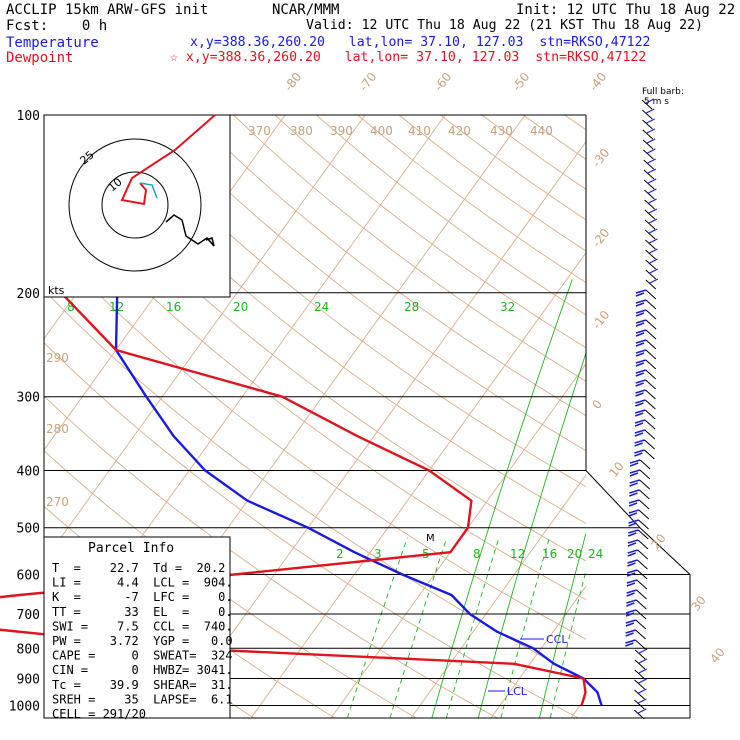 The width and height of the screenshot is (740, 740). What do you see at coordinates (654, 403) in the screenshot?
I see `wind-barbs: Full barb:5 m s` at bounding box center [654, 403].